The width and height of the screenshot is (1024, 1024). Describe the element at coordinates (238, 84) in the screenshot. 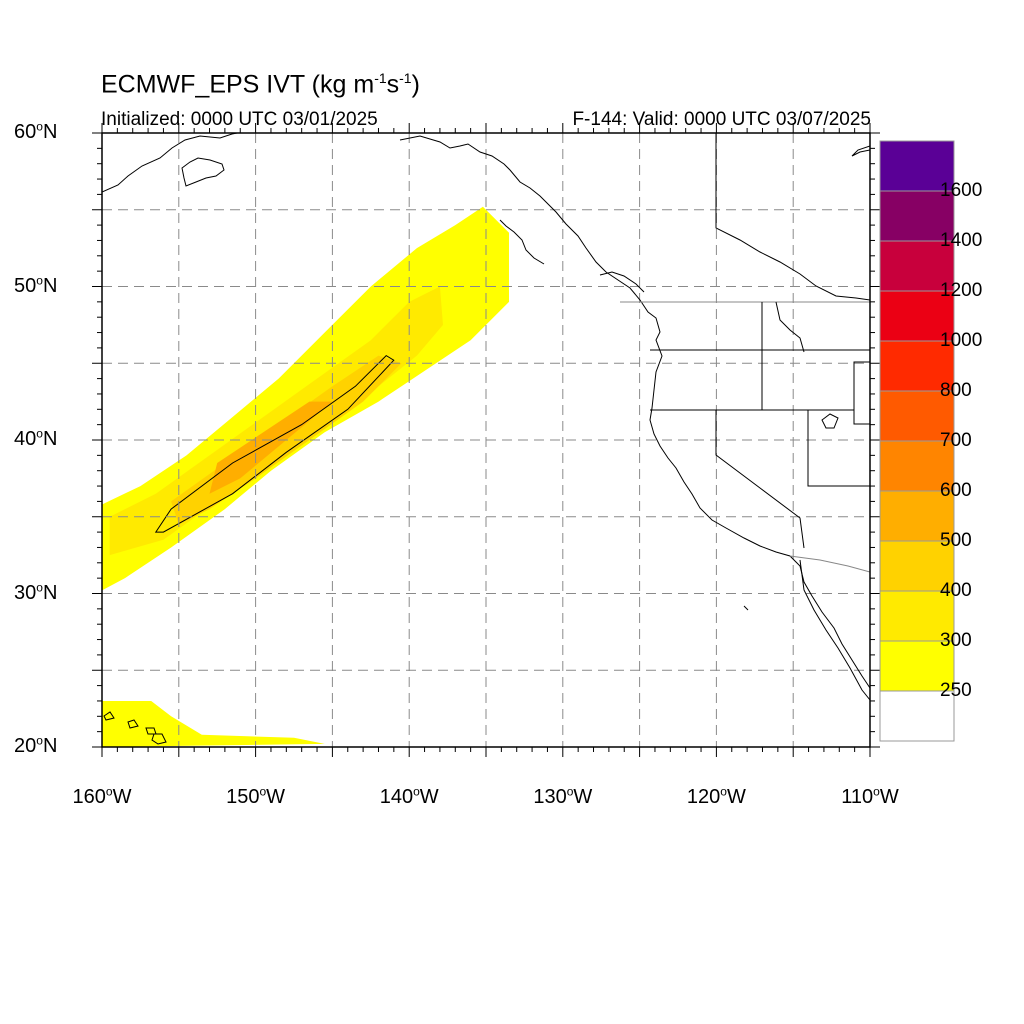

I see `title-text: ECMWF_EPS IVT (kg m` at that location.